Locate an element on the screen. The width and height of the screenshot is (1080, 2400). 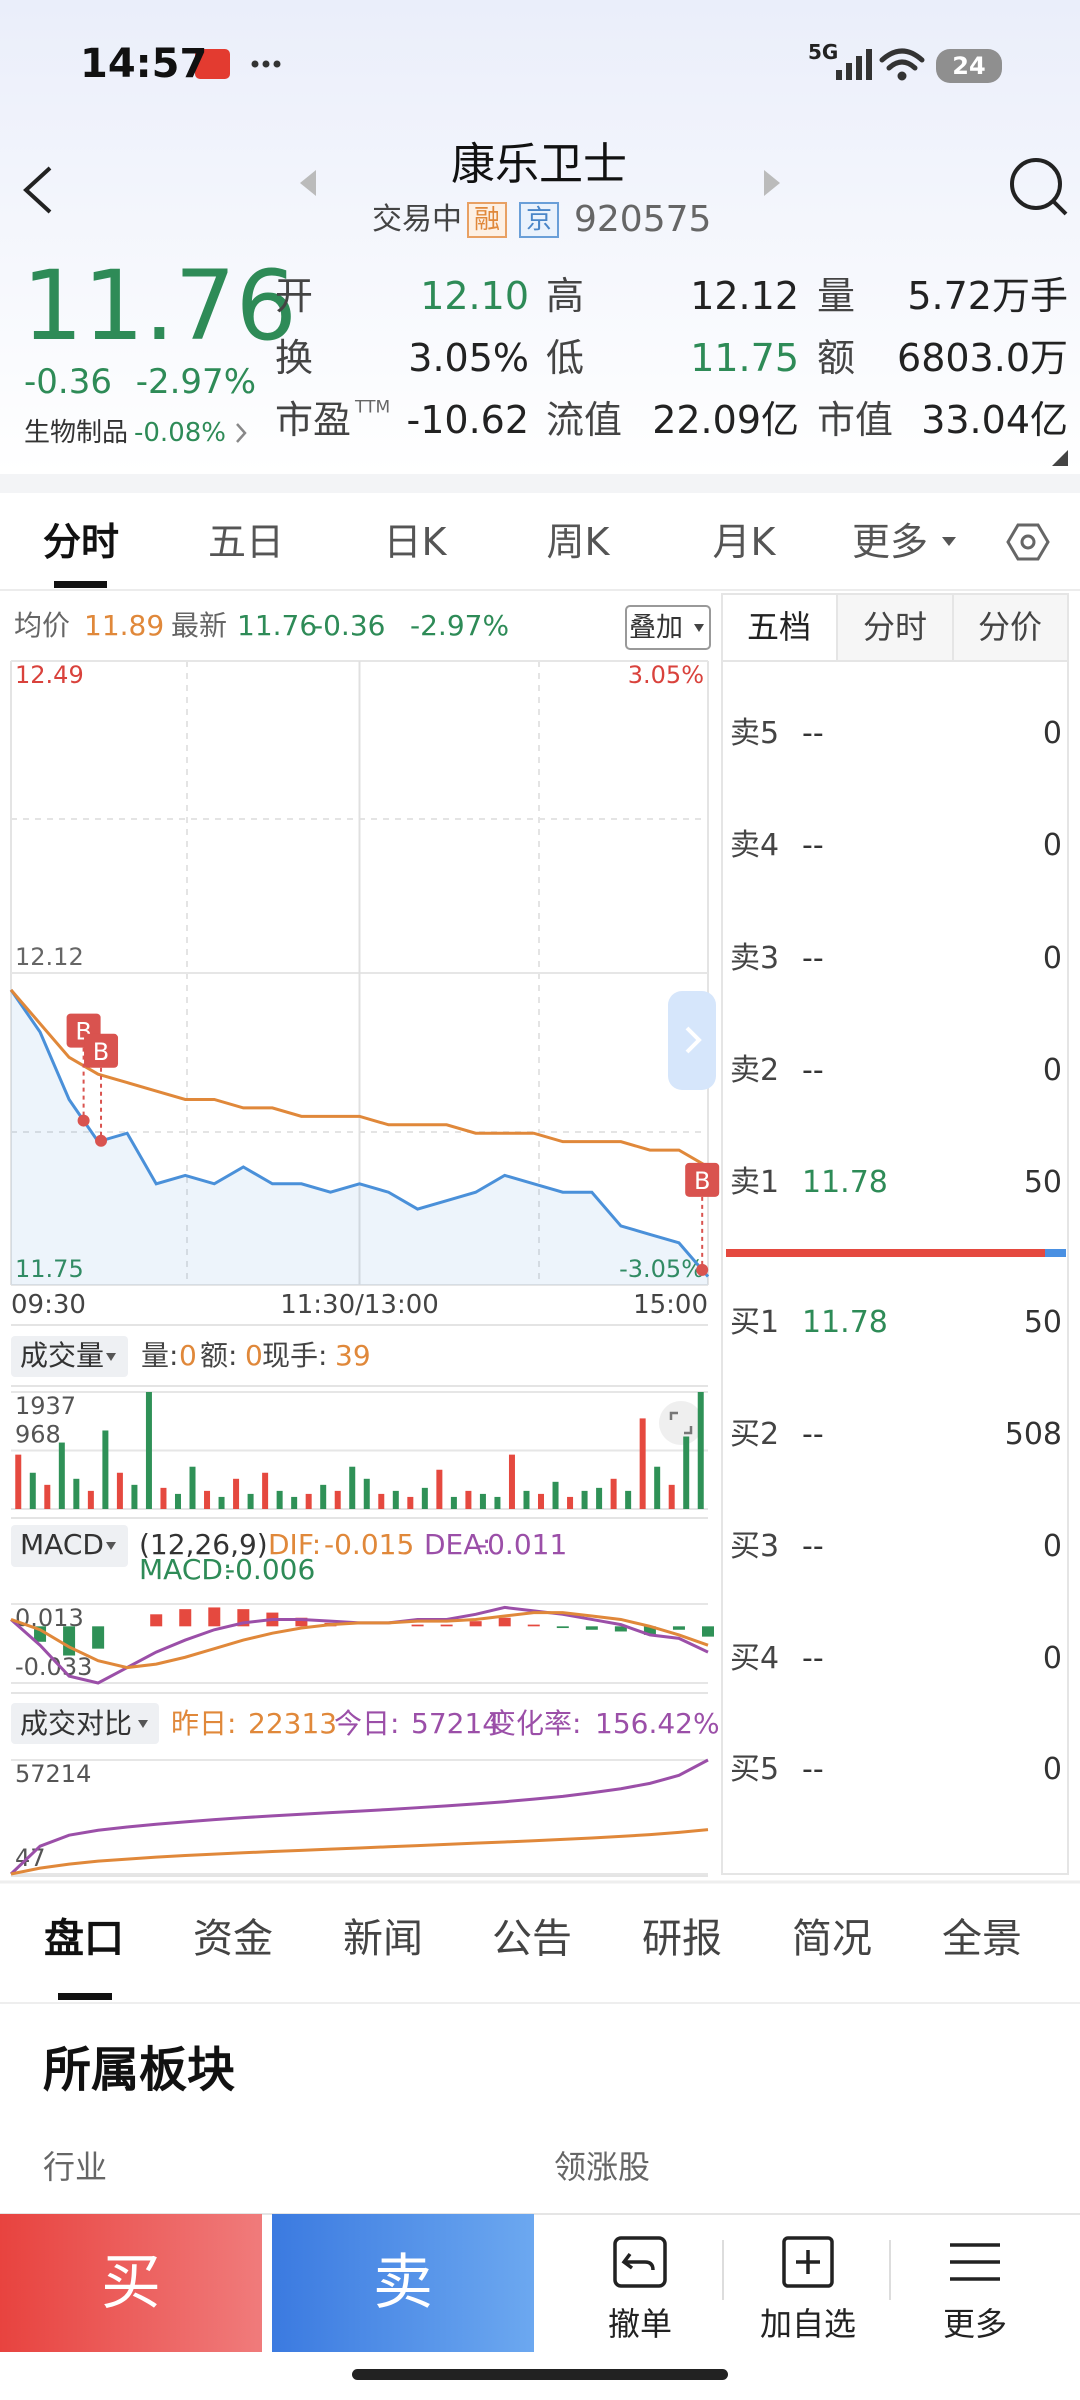
stock-name: 康乐卫士 is located at coordinates (539, 164).